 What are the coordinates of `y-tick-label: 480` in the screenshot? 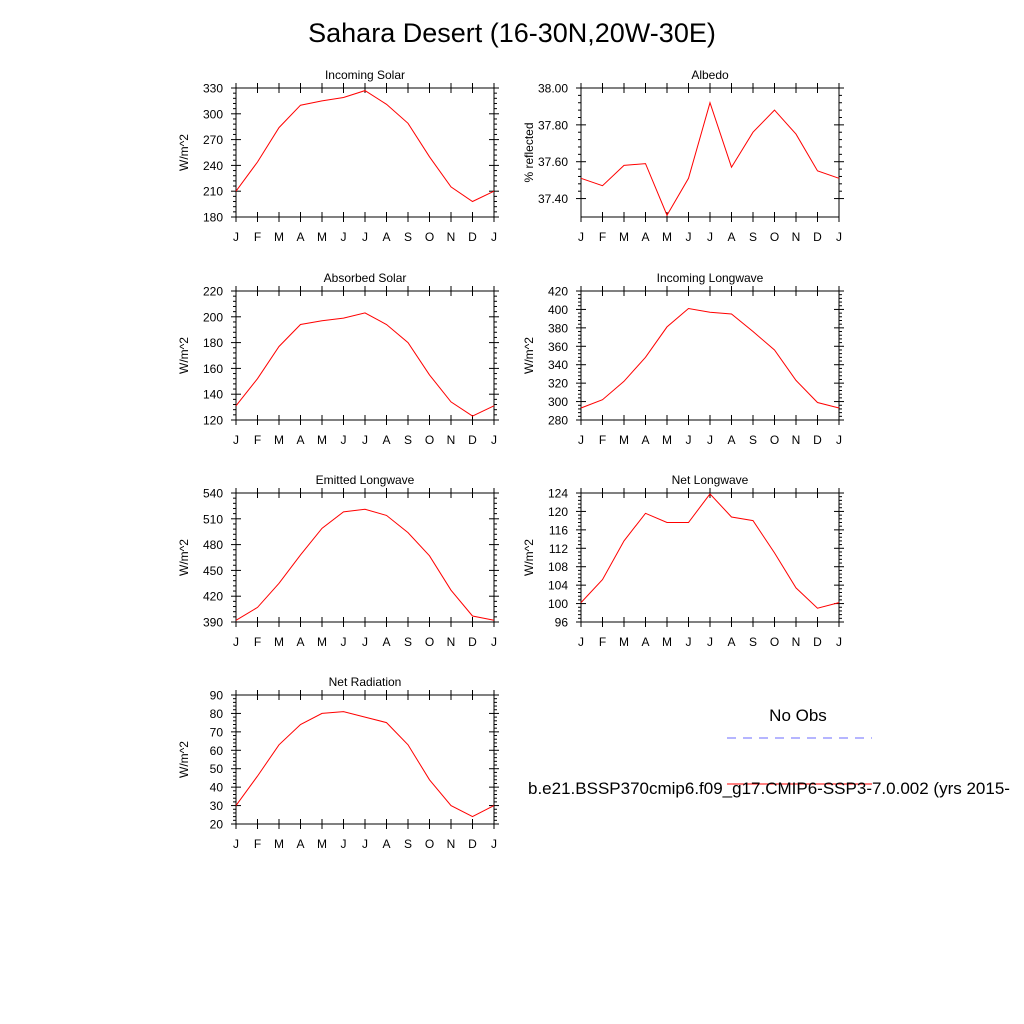 It's located at (213, 545).